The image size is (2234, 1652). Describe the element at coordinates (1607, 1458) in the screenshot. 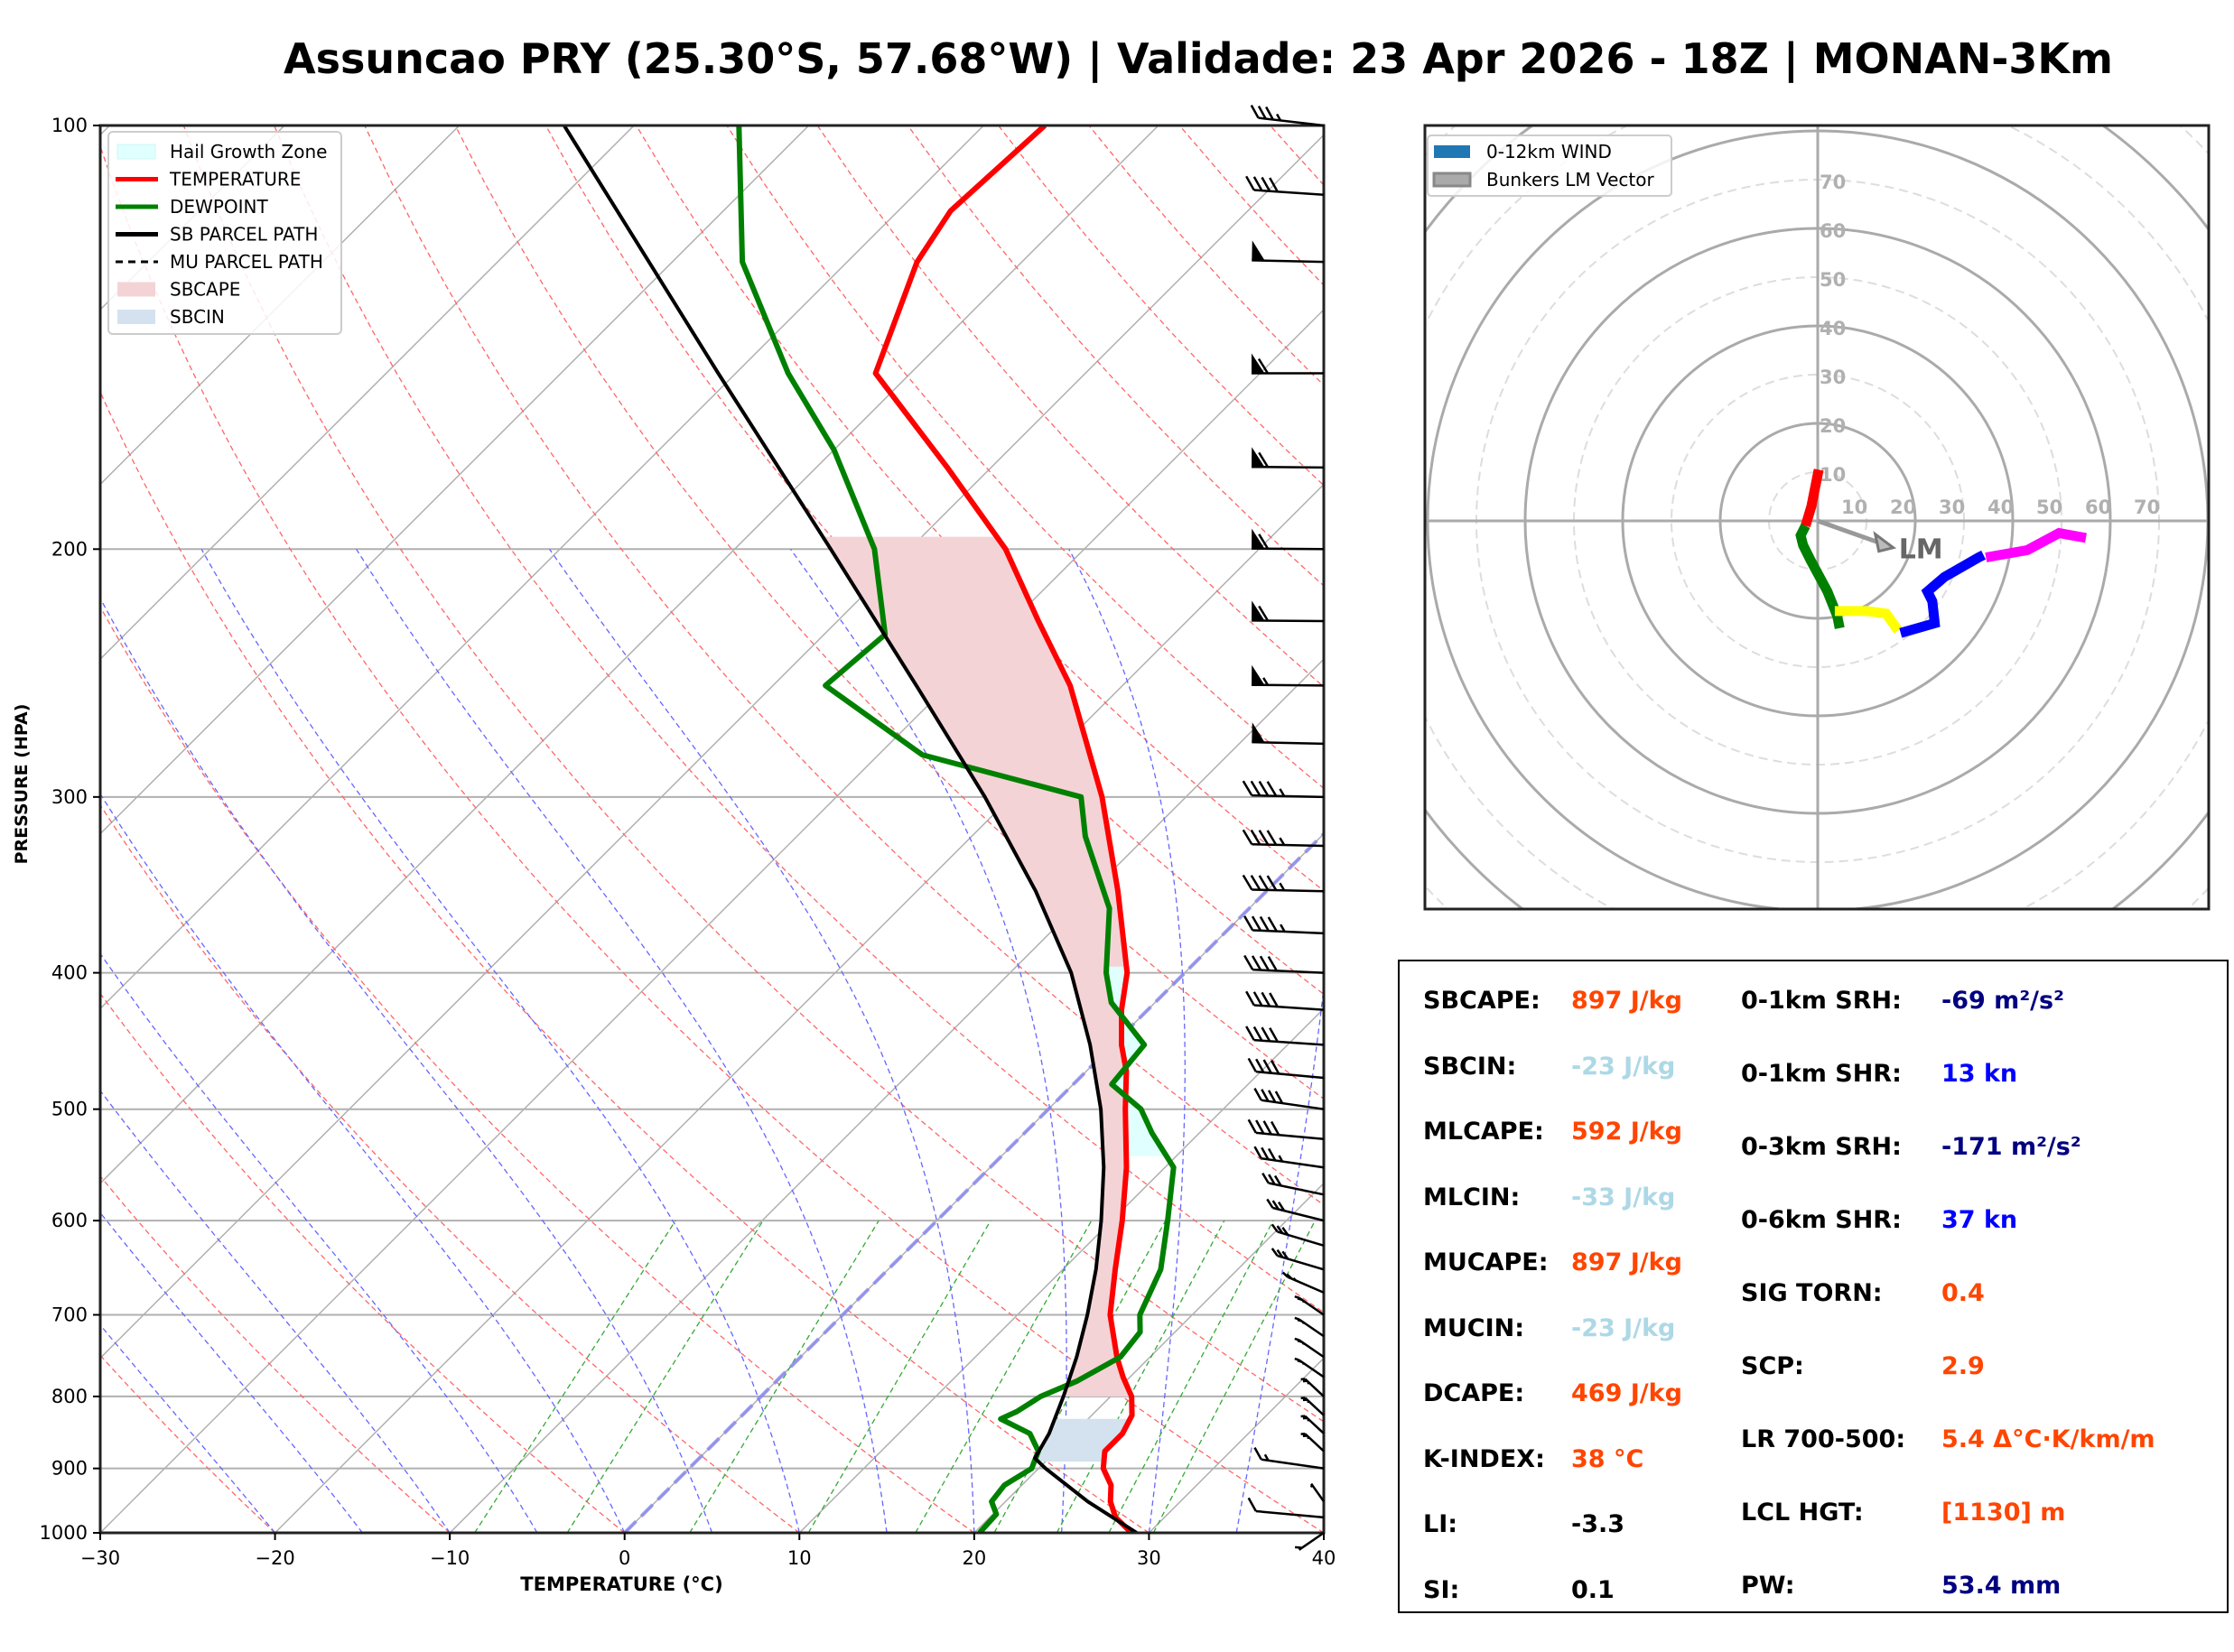

I see `stat-value: 38 °C` at that location.